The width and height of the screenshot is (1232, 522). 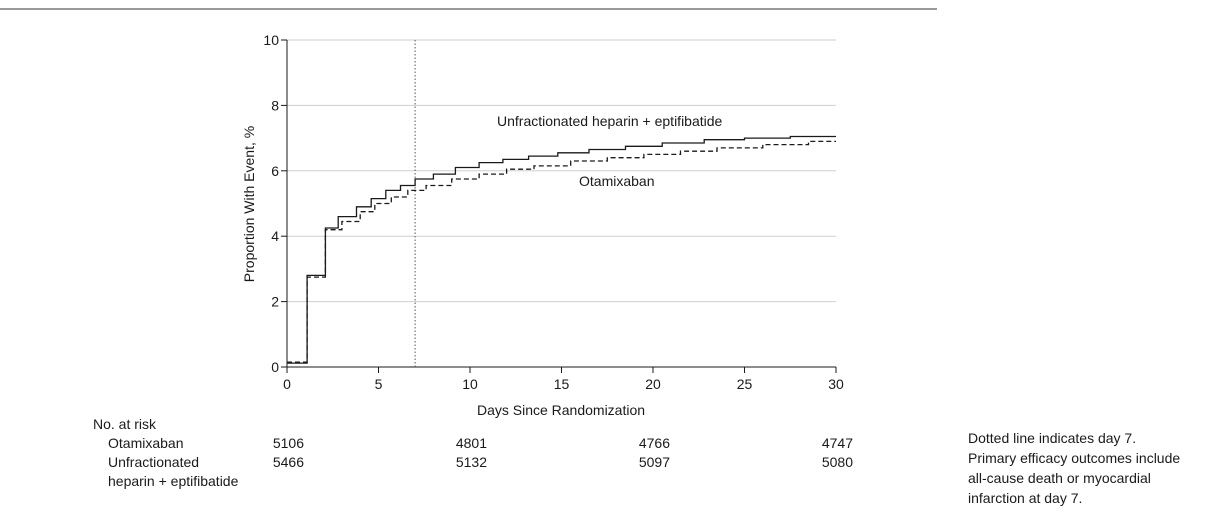 I want to click on risk-count: 4801, so click(x=471, y=443).